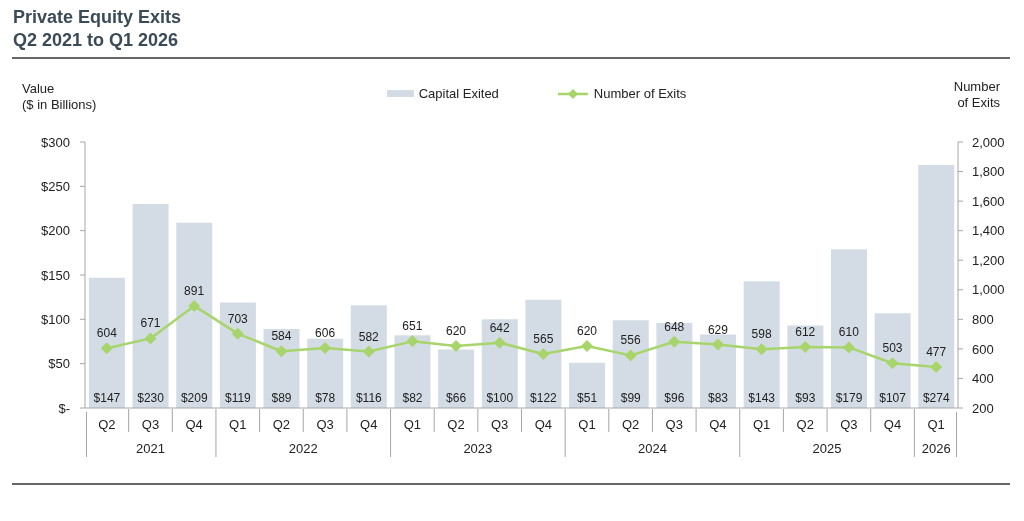 Image resolution: width=1024 pixels, height=521 pixels. What do you see at coordinates (893, 398) in the screenshot?
I see `data-label: $107` at bounding box center [893, 398].